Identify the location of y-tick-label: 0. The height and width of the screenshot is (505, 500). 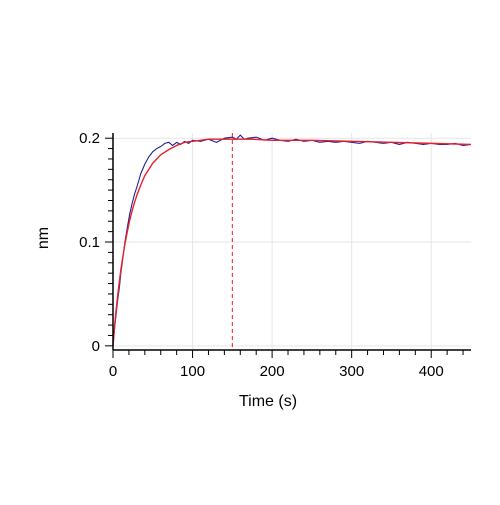
(96, 346).